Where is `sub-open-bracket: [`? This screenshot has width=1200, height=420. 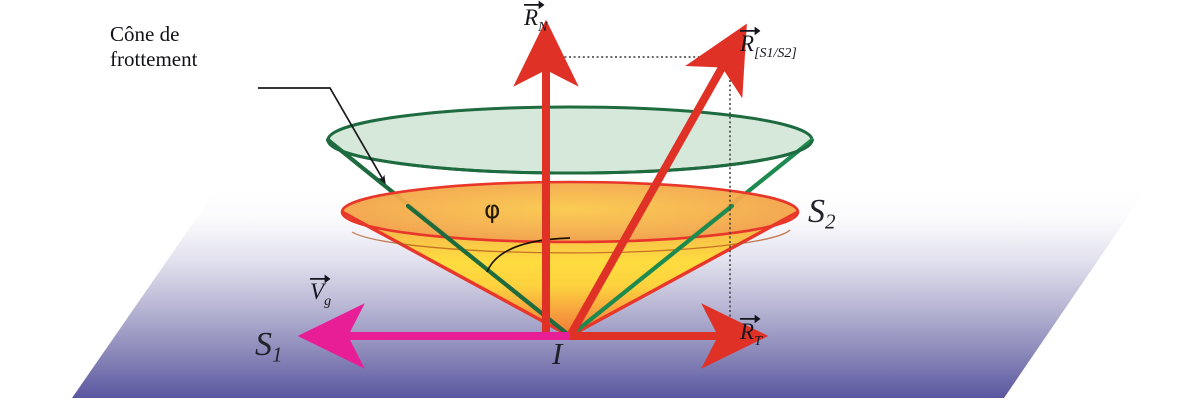
sub-open-bracket: [ is located at coordinates (757, 53).